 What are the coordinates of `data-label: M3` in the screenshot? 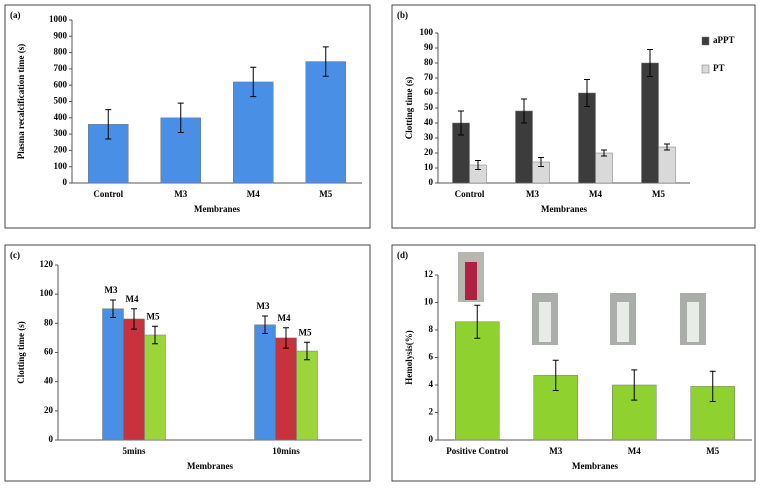 It's located at (263, 306).